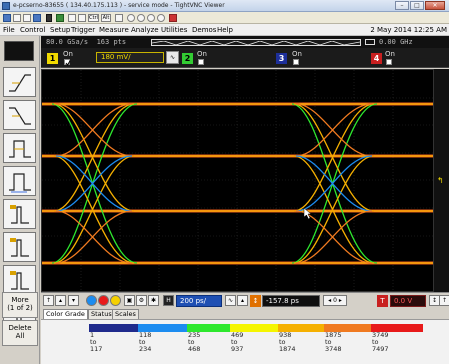 This screenshot has height=364, width=449. What do you see at coordinates (153, 300) in the screenshot?
I see `clear-display-icon: ✱` at bounding box center [153, 300].